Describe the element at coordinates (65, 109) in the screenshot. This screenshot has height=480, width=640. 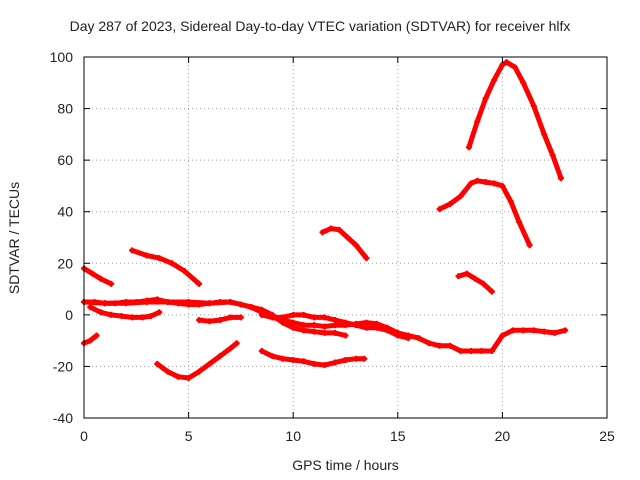
I see `y-tick-label: 80` at that location.